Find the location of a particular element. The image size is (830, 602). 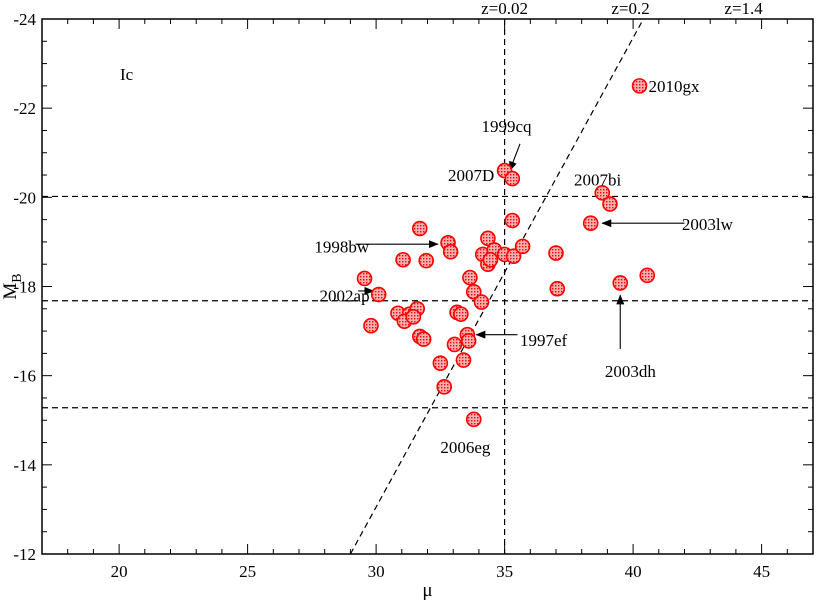

y-tick-label: -16 is located at coordinates (24, 376).